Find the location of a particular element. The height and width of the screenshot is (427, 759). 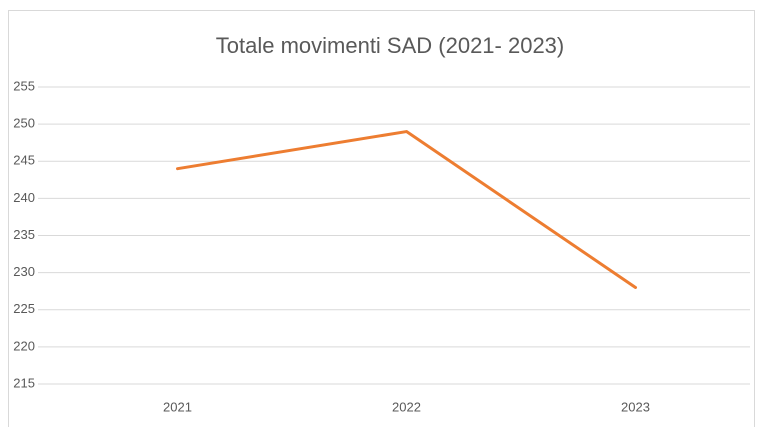

y-tick-label: 215 is located at coordinates (24, 382).